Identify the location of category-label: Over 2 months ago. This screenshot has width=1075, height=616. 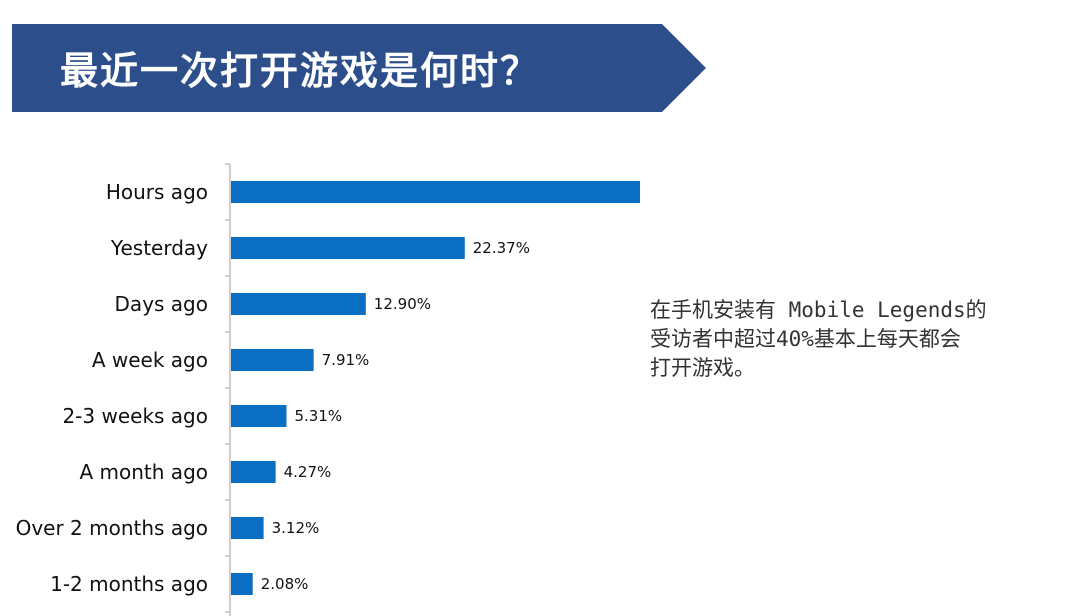
(112, 528).